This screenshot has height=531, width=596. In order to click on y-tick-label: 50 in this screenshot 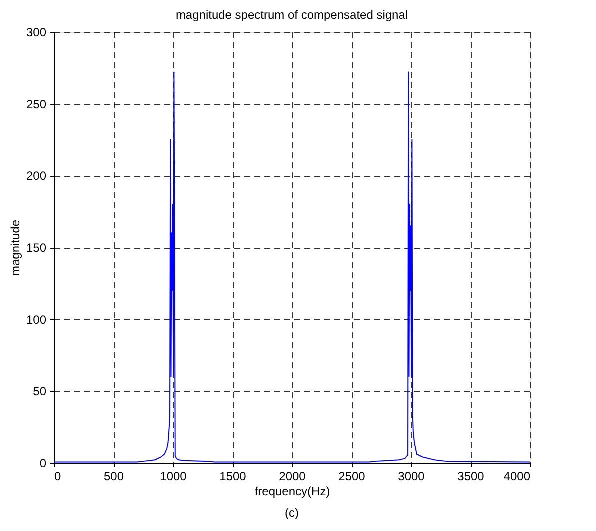, I will do `click(40, 391)`.